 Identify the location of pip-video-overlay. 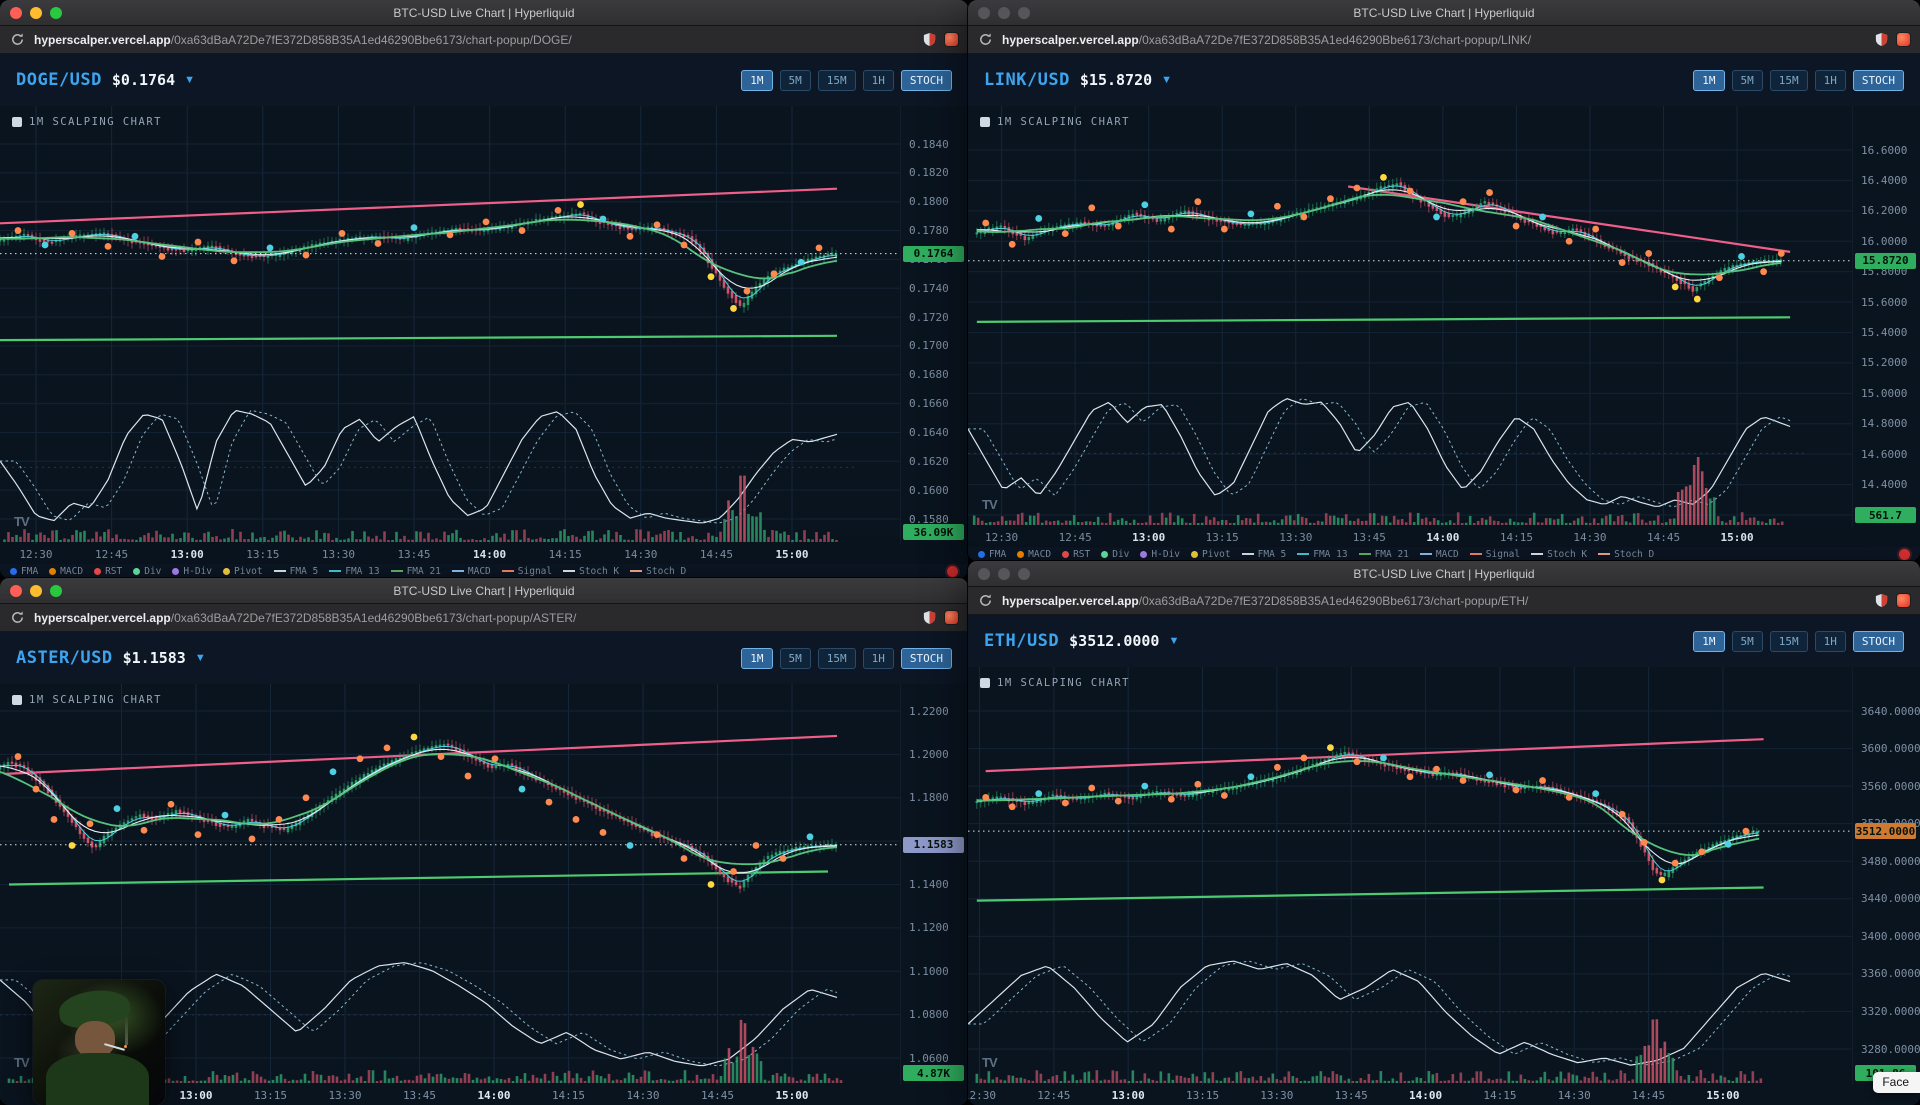
(99, 1042).